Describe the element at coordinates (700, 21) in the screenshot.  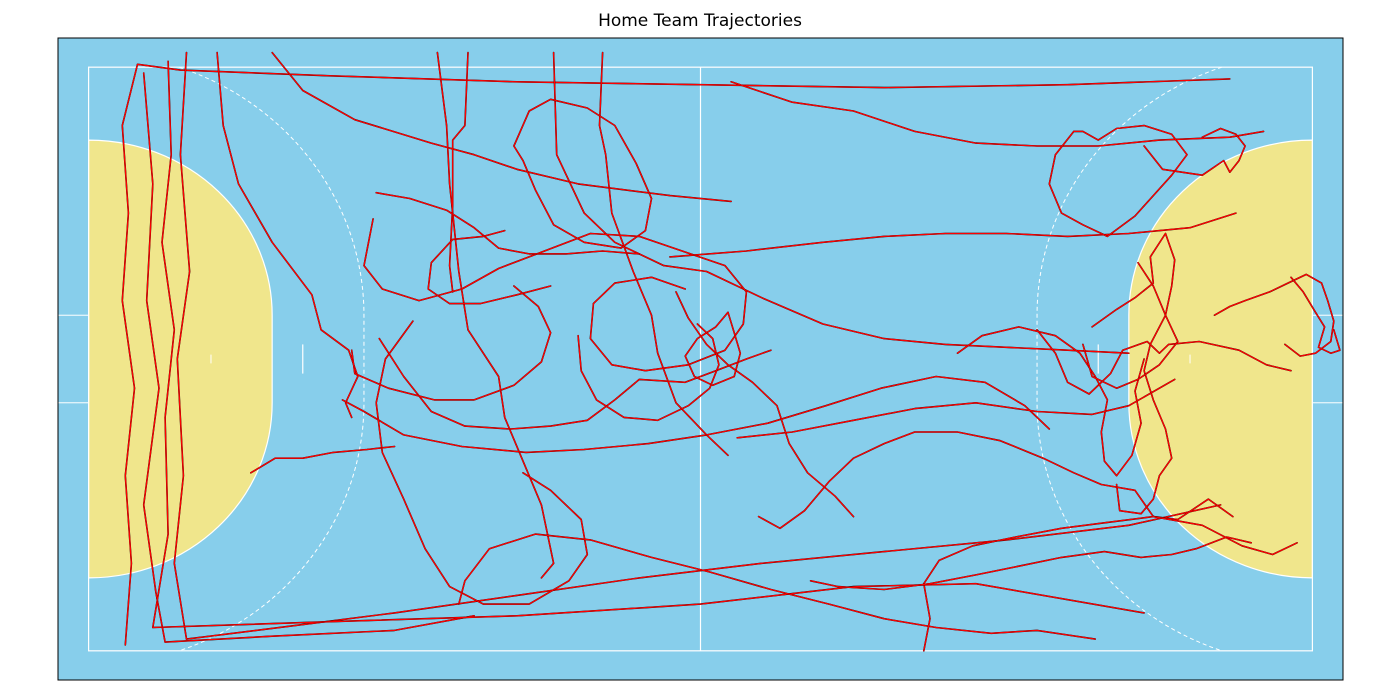
I see `chart-title: Home Team Trajectories` at that location.